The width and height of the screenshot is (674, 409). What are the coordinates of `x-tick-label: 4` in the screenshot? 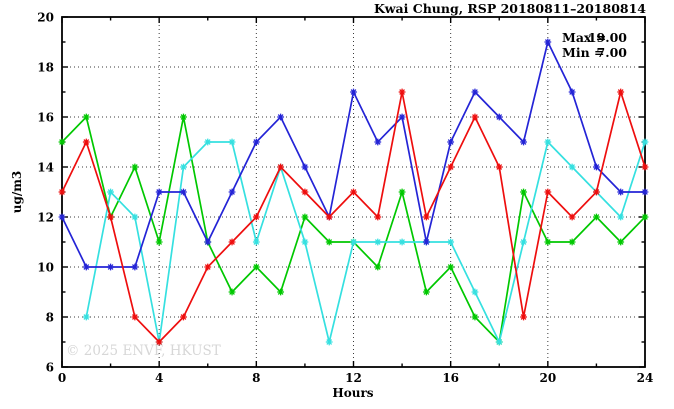 It's located at (159, 378).